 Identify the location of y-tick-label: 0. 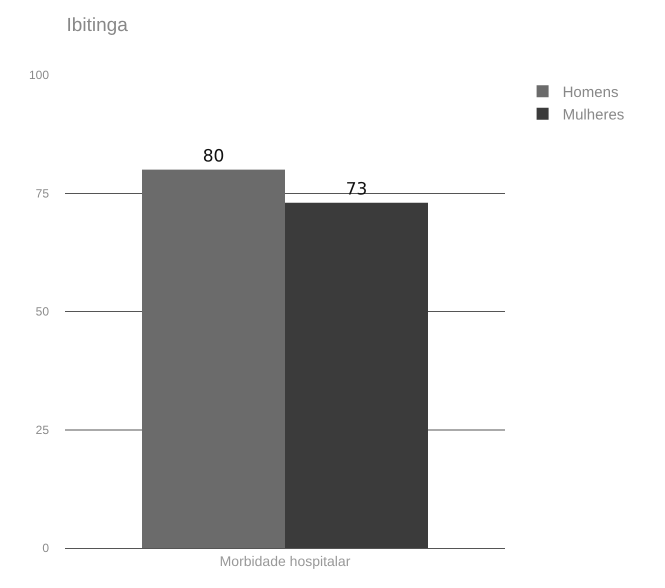
(46, 548).